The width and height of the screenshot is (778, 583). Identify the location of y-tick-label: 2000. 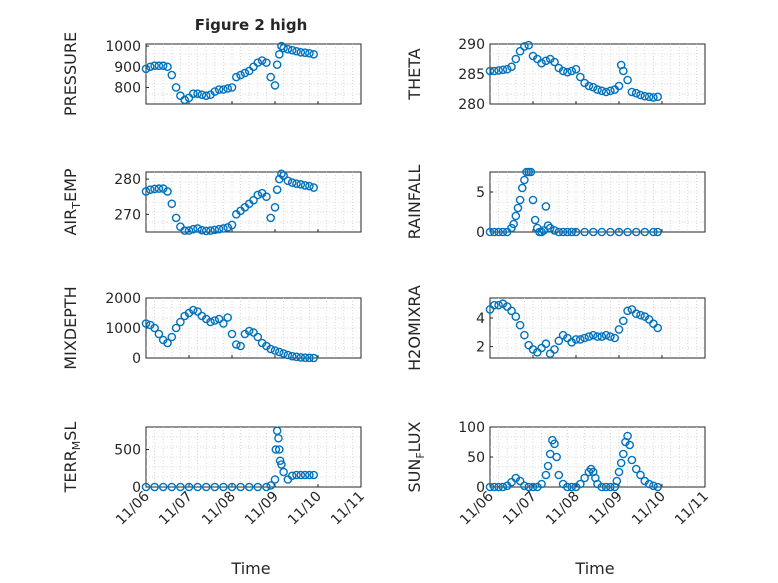
(123, 299).